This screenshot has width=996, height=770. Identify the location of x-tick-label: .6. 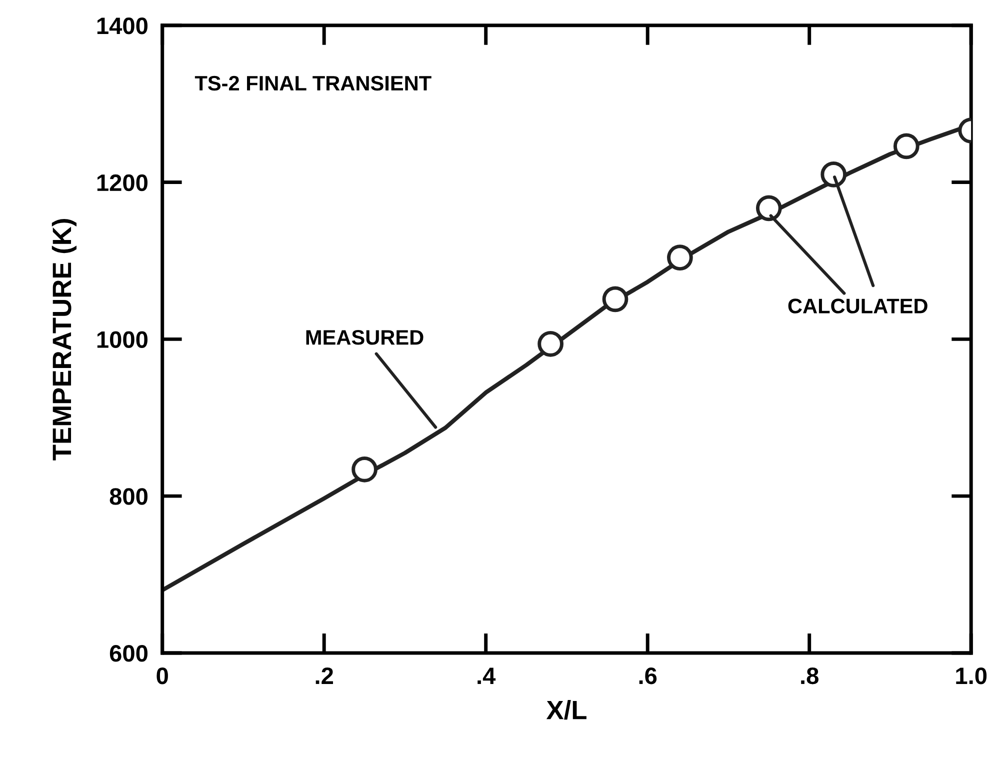
(648, 675).